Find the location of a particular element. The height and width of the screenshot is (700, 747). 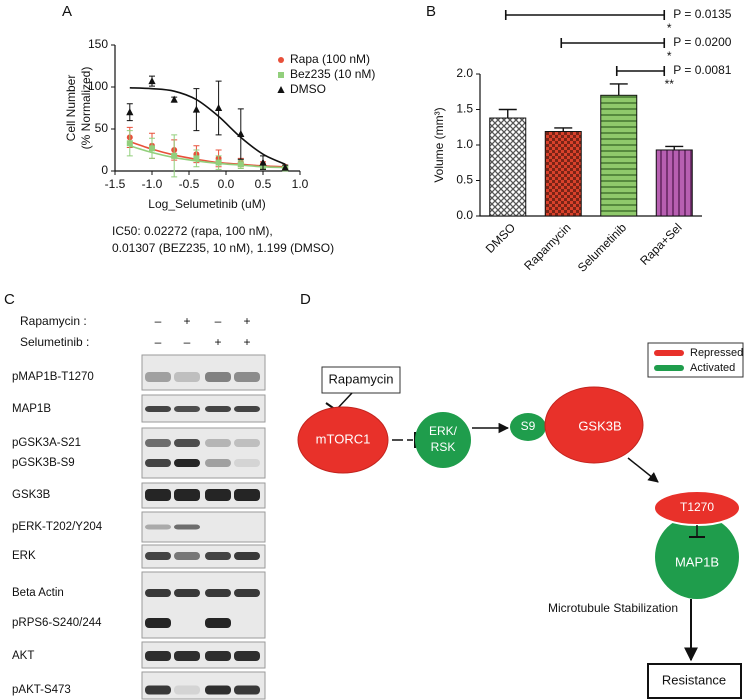

inhibitor-label: Rapamycin is located at coordinates (360, 378).